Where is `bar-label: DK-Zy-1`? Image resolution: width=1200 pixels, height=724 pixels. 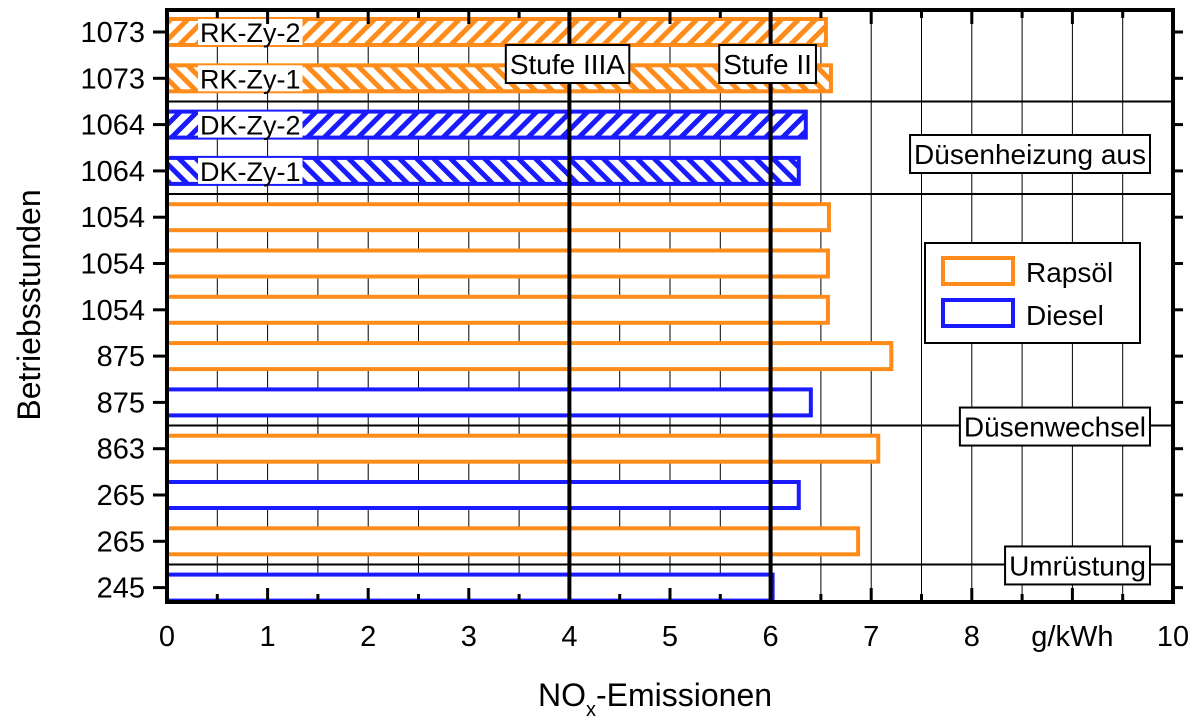 bar-label: DK-Zy-1 is located at coordinates (250, 172).